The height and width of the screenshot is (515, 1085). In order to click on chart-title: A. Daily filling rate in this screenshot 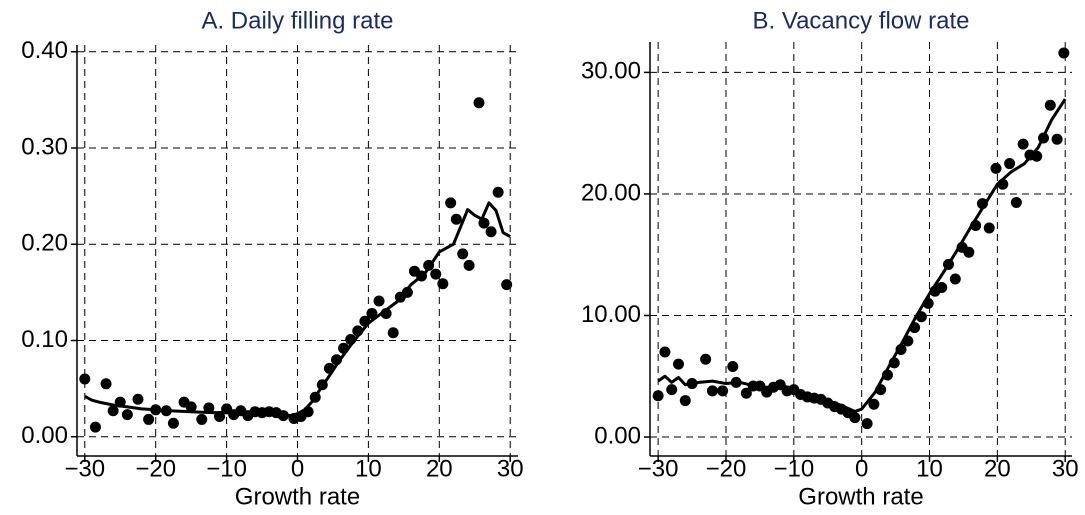, I will do `click(297, 20)`.